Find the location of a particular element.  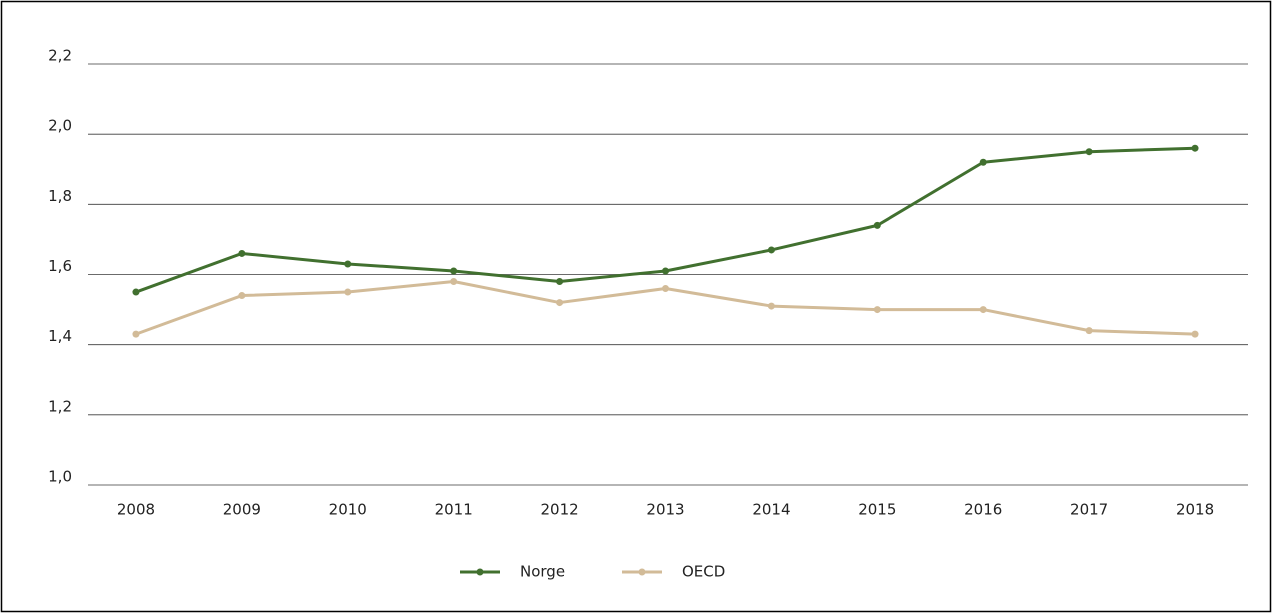

y-tick-label: 1,6 is located at coordinates (60, 266).